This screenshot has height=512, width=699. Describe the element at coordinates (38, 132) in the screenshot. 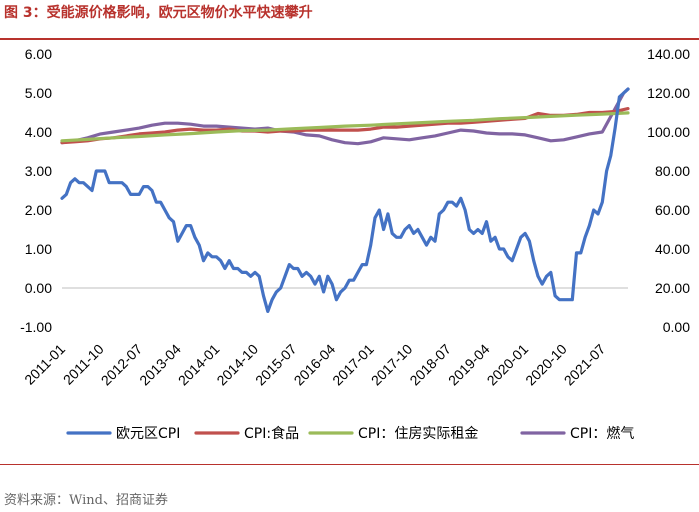

I see `y-left-tick-label: 4.00` at that location.